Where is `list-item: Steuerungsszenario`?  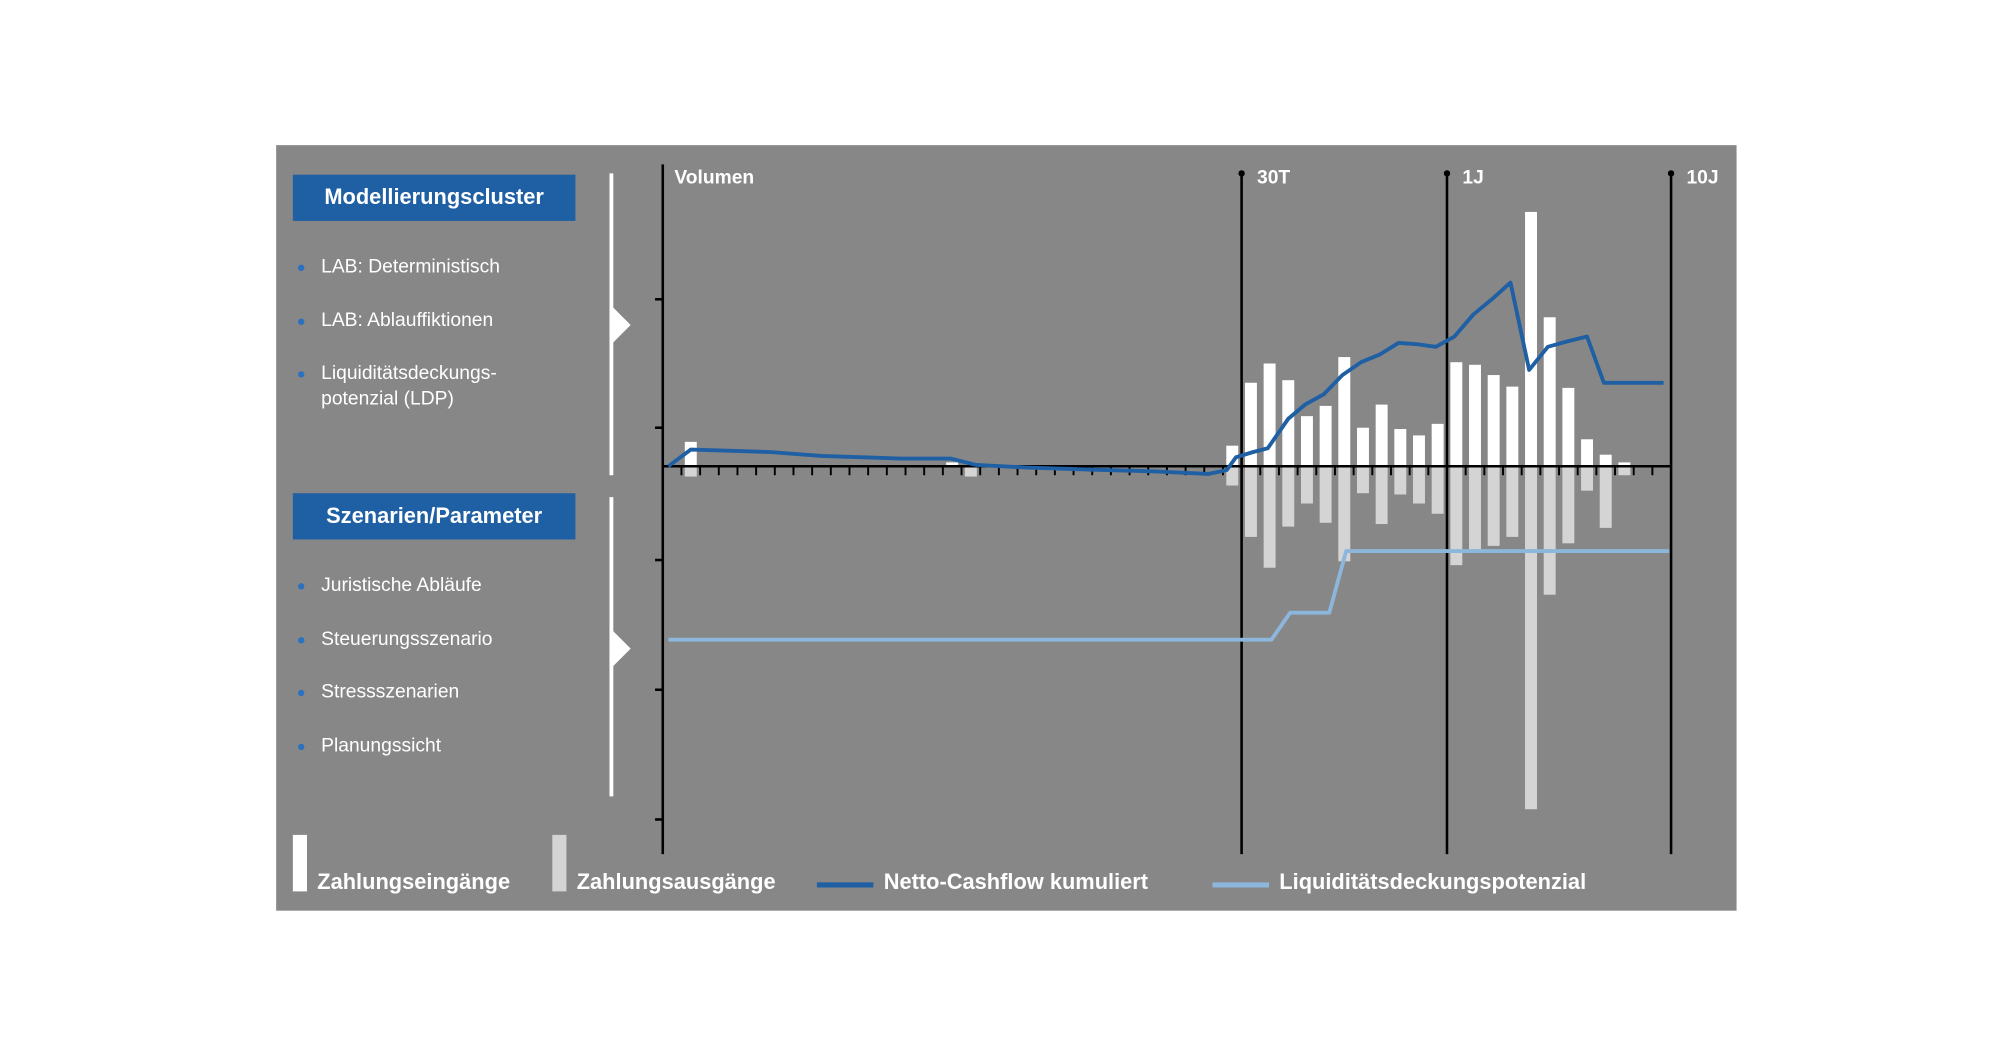 list-item: Steuerungsszenario is located at coordinates (407, 638).